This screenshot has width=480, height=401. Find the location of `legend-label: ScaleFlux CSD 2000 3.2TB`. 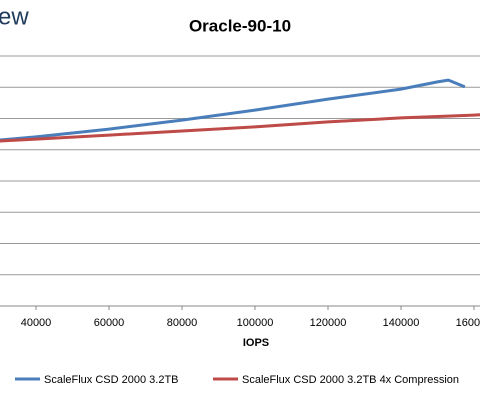

legend-label: ScaleFlux CSD 2000 3.2TB is located at coordinates (111, 380).